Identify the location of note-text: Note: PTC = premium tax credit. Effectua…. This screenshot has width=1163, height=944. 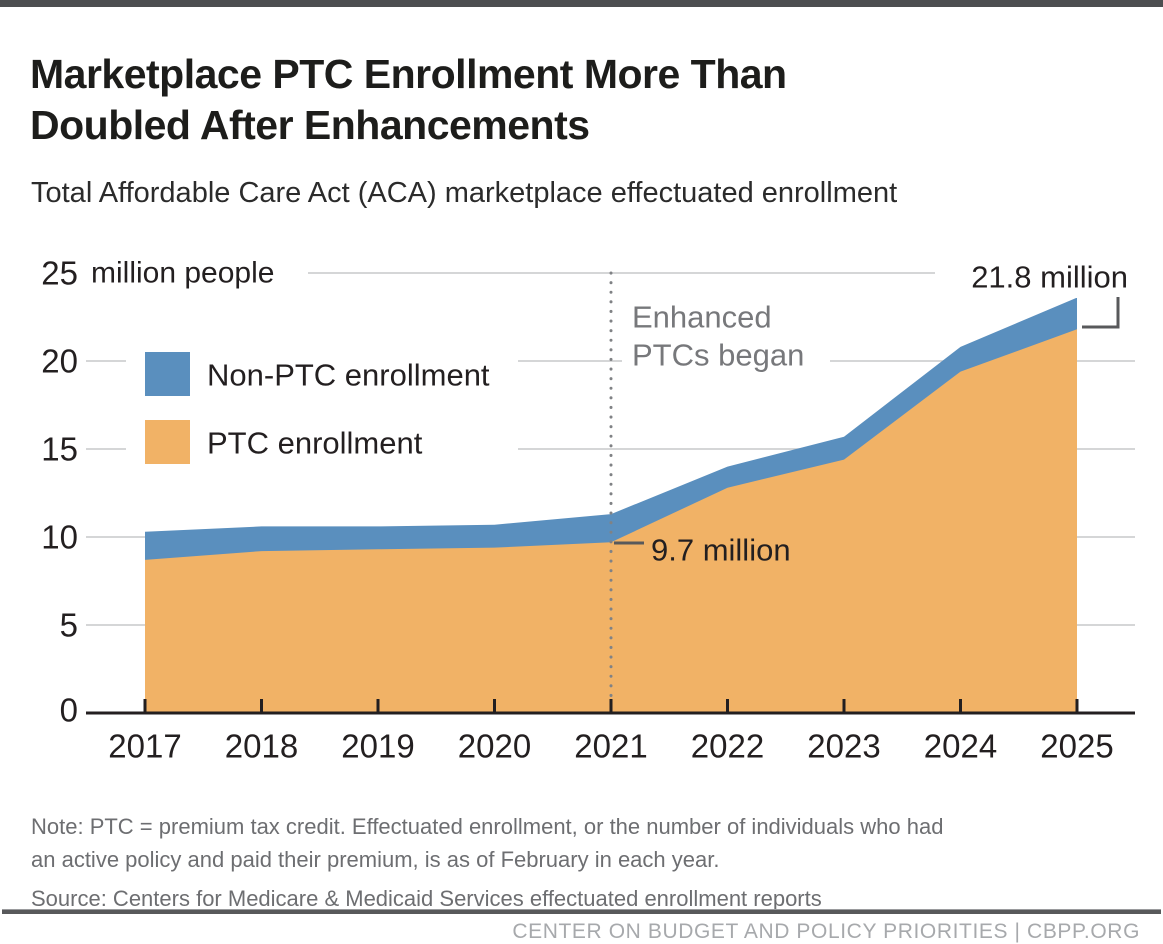
(586, 843).